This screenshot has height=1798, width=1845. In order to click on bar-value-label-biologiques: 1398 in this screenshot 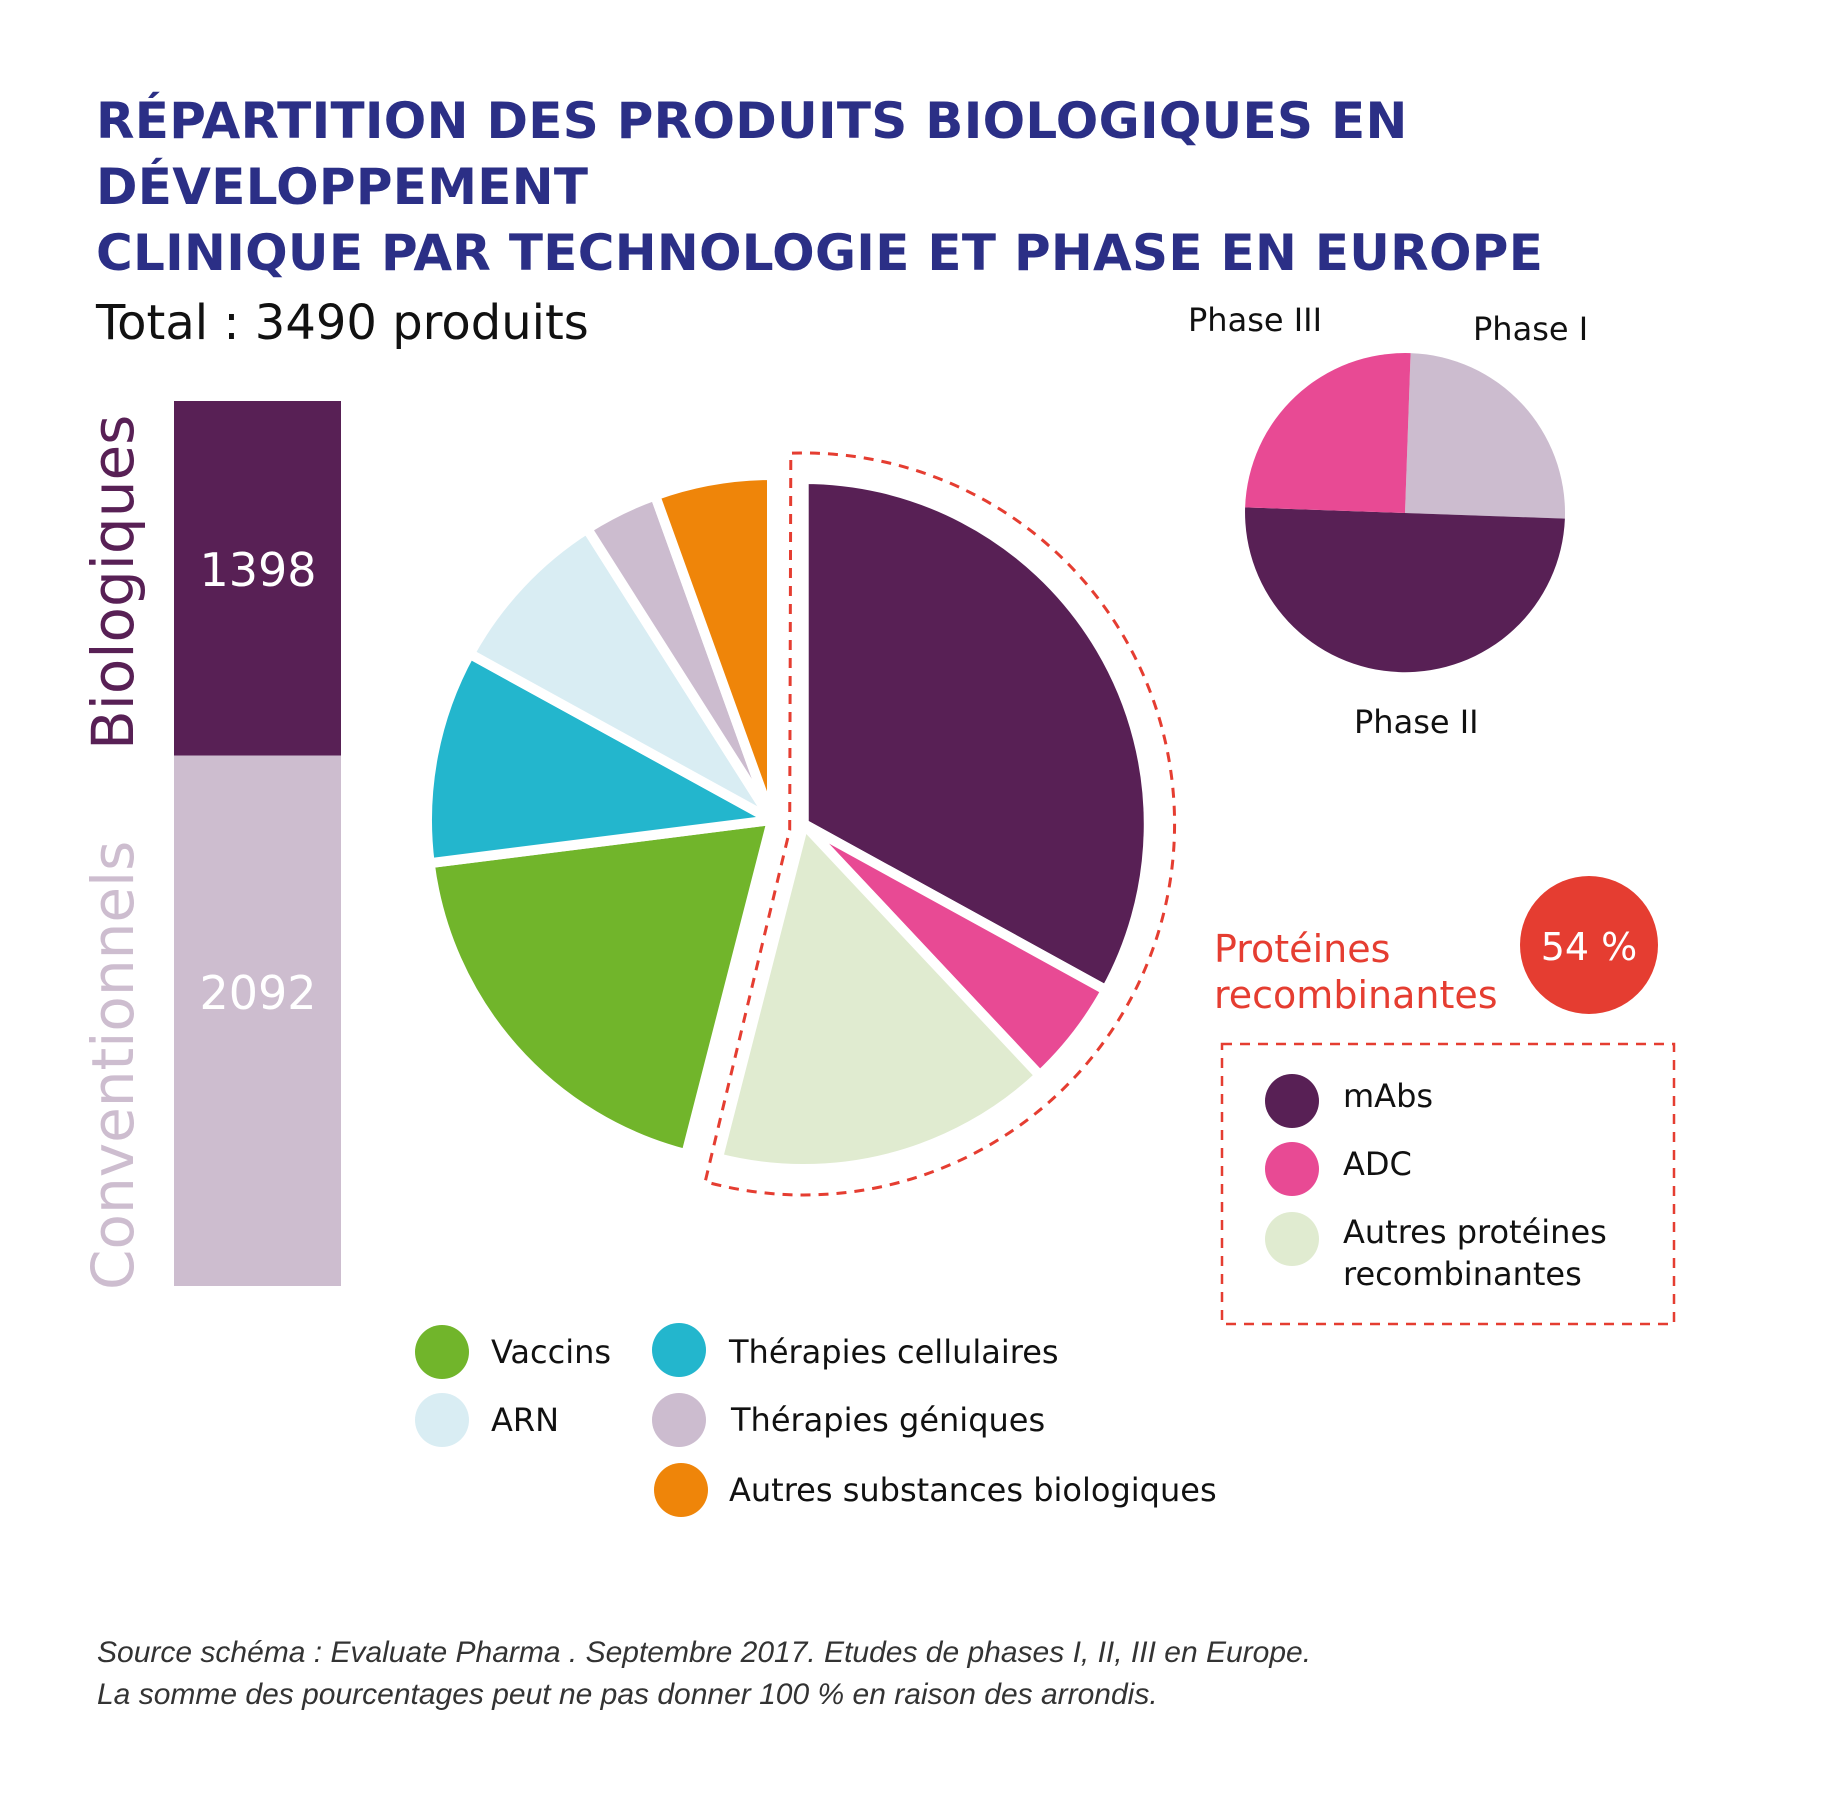, I will do `click(257, 570)`.